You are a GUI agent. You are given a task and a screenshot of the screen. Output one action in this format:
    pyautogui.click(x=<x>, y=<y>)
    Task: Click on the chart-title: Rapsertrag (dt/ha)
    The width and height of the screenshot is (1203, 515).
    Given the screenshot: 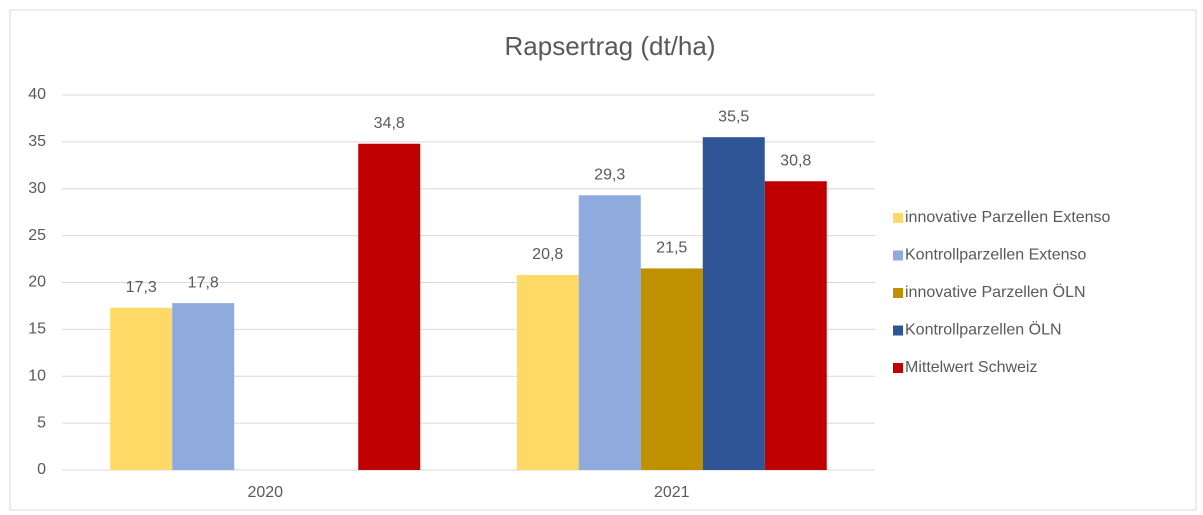 What is the action you would take?
    pyautogui.click(x=610, y=46)
    